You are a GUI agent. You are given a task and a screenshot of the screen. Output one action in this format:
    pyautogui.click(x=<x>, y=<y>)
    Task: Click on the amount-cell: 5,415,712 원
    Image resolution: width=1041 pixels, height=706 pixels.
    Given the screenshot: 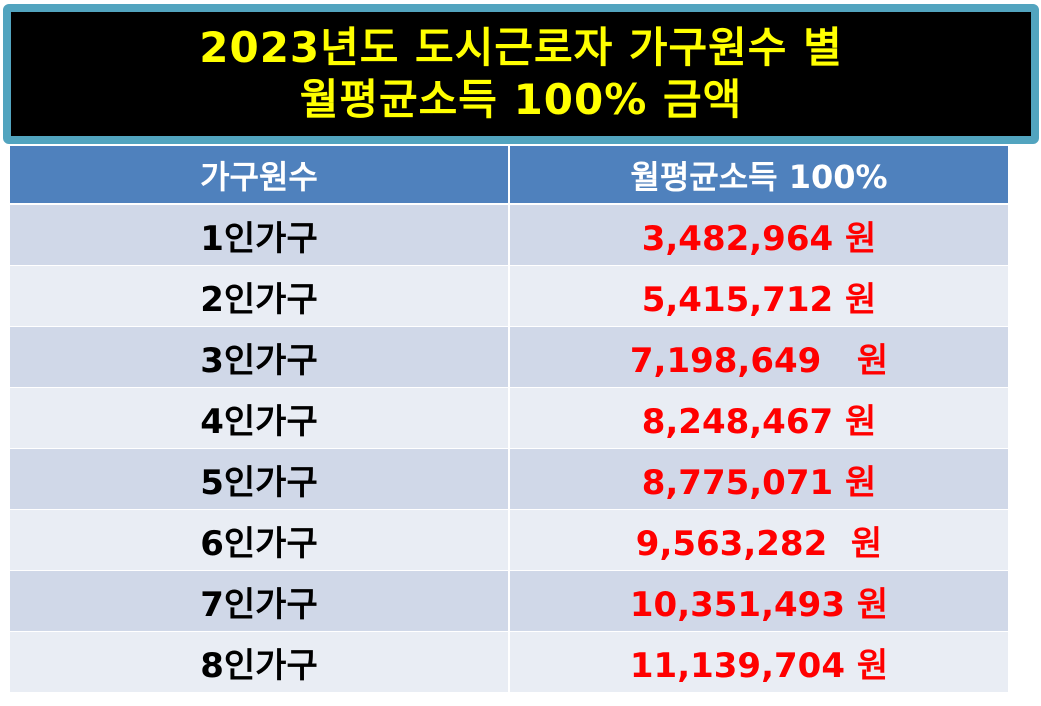 What is the action you would take?
    pyautogui.click(x=759, y=296)
    